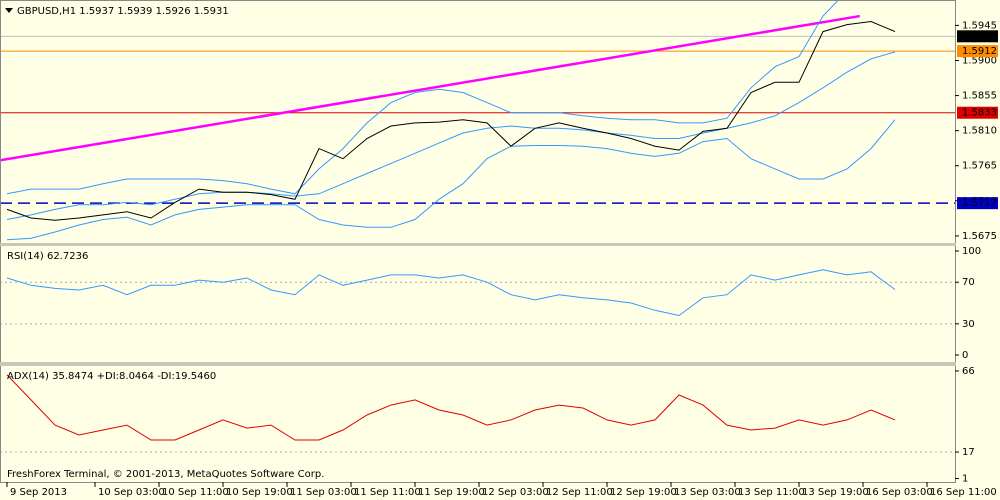 This screenshot has width=1000, height=500. Describe the element at coordinates (771, 492) in the screenshot. I see `x-tick-label: 13 Sep 11:00` at that location.